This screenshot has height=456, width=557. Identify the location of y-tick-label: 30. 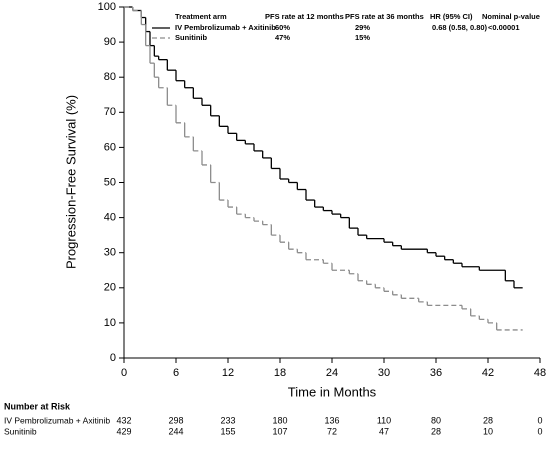
(110, 253).